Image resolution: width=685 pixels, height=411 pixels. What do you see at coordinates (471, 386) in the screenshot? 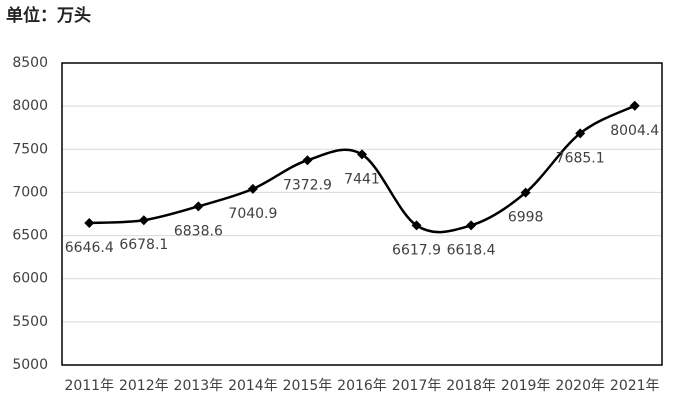
I see `x-tick-label: 2018年` at bounding box center [471, 386].